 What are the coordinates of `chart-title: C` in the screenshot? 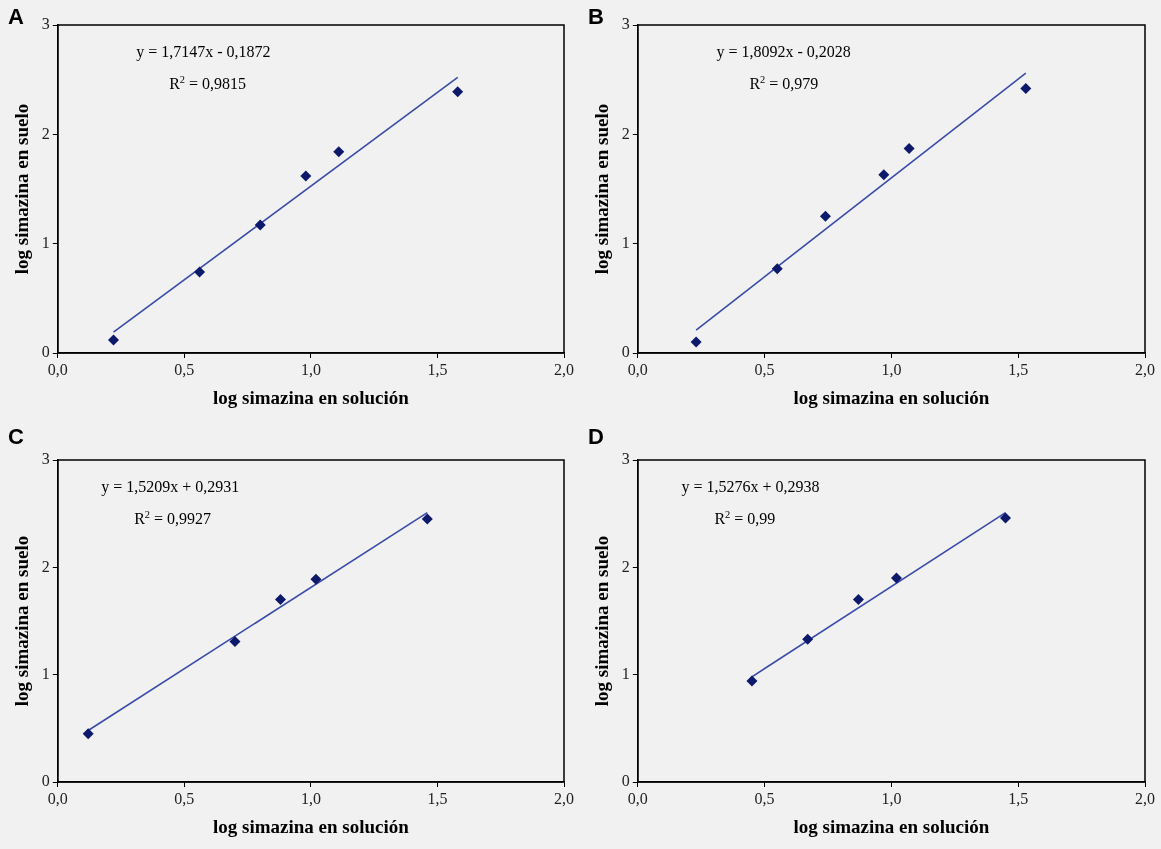 It's located at (16, 437).